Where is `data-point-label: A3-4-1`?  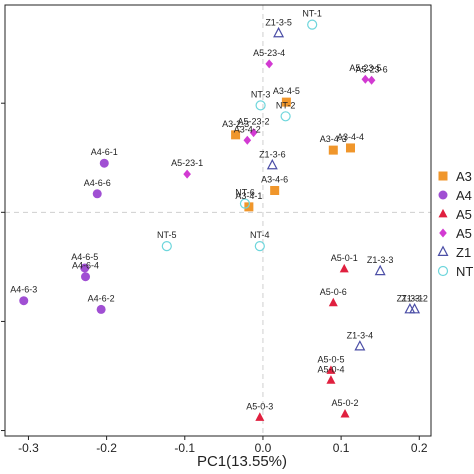 data-point-label: A3-4-1 is located at coordinates (248, 196).